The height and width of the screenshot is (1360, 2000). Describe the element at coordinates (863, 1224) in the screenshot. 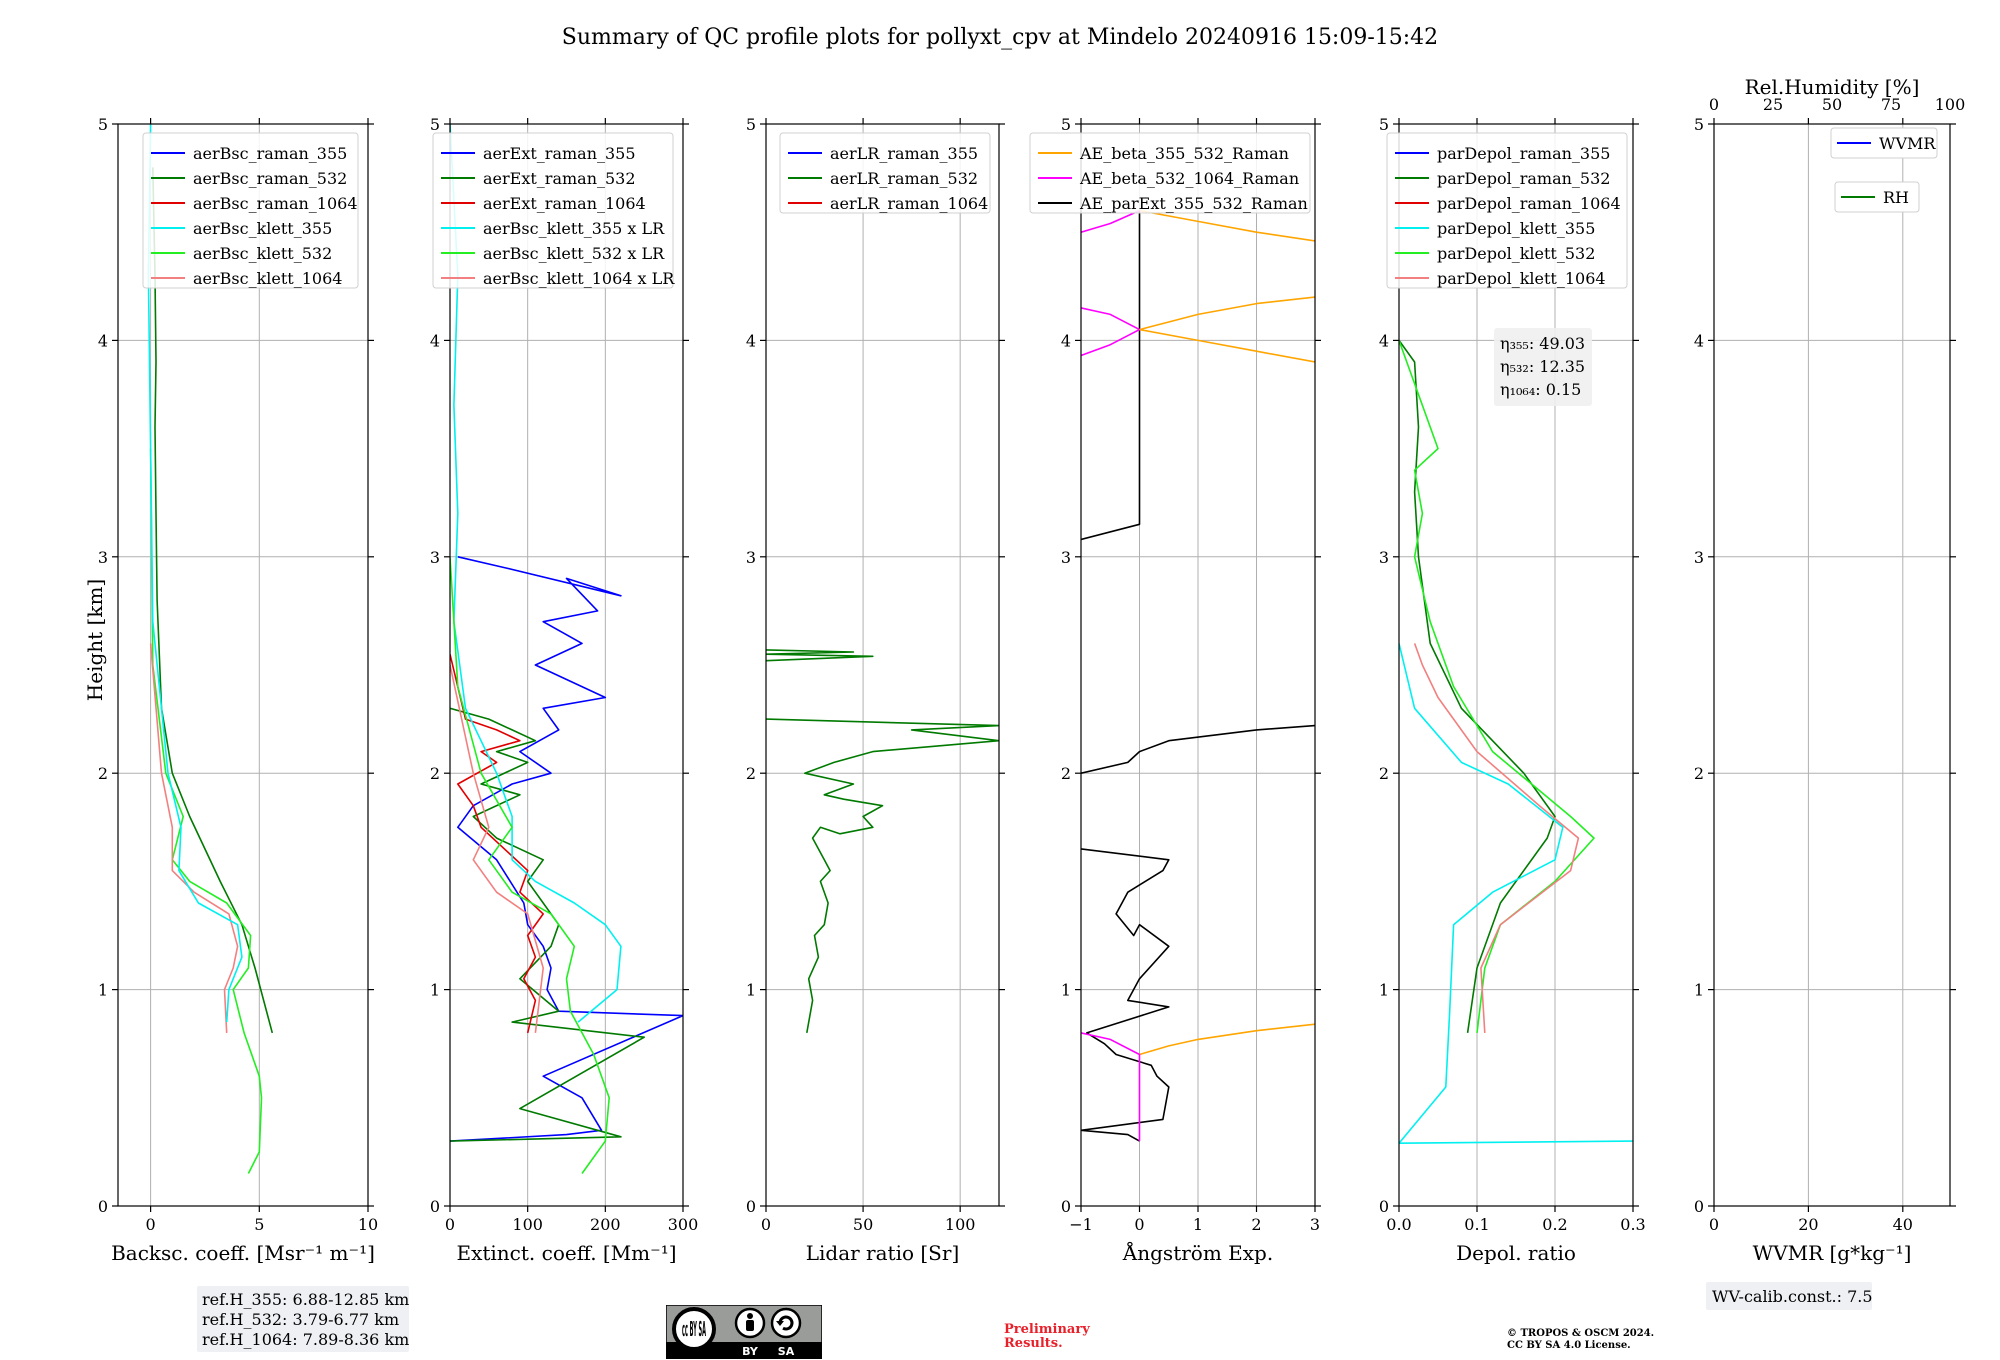

I see `x-tick-label: 50` at that location.